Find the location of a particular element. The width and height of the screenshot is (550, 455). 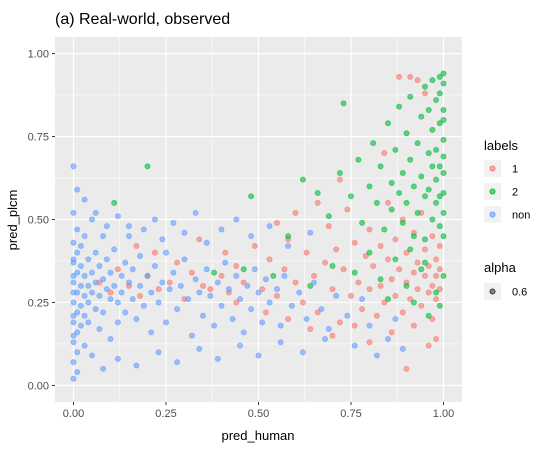

alpha-legend-swatch is located at coordinates (492, 291).